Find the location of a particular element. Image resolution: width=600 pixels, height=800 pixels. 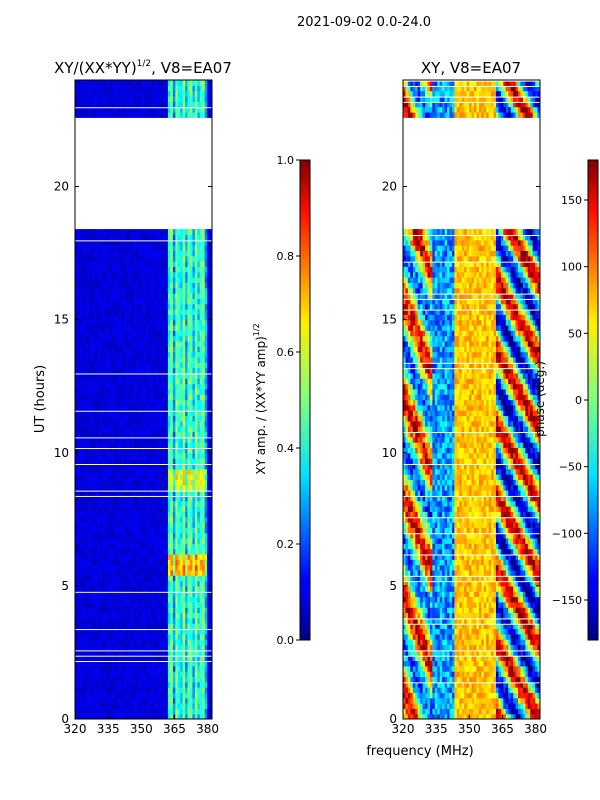

phase-y-tick-label: 0 is located at coordinates (393, 719).